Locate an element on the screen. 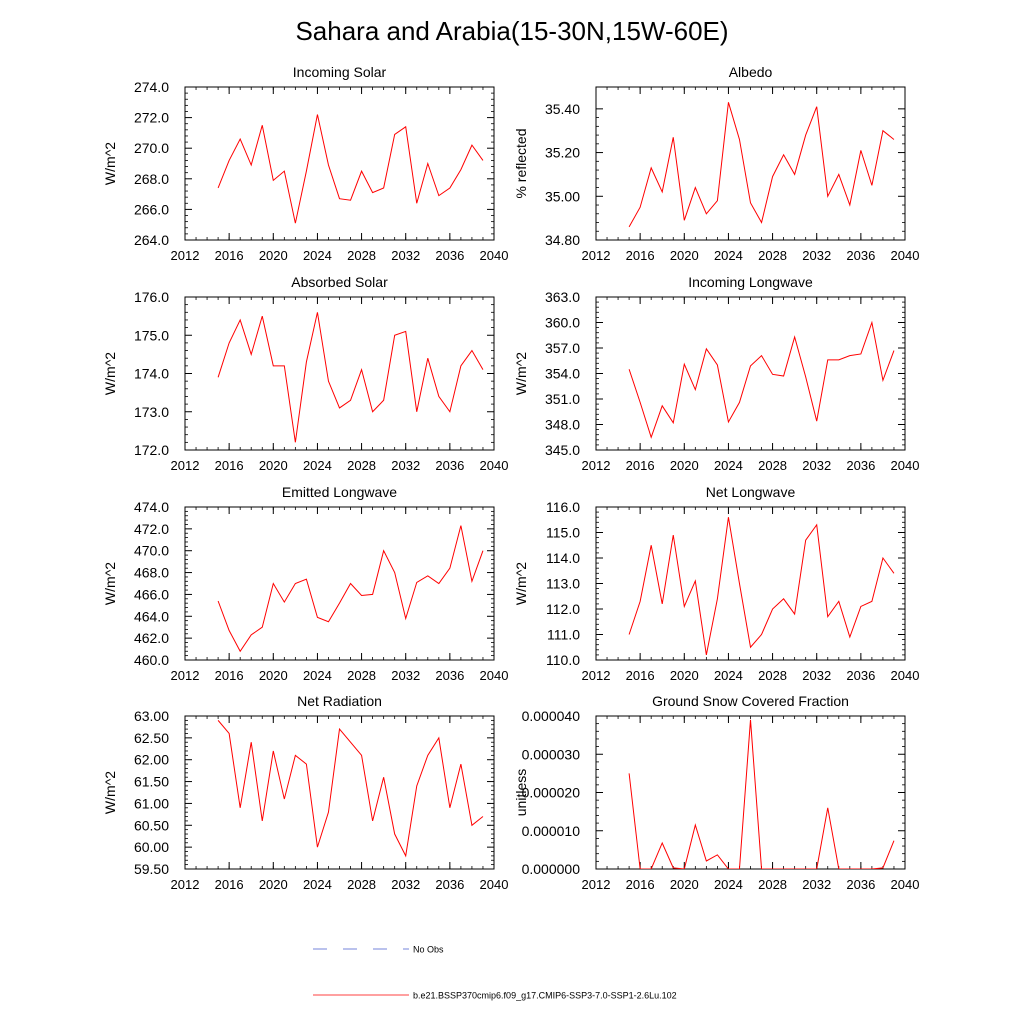  y-tick-label: 60.50 is located at coordinates (151, 825).